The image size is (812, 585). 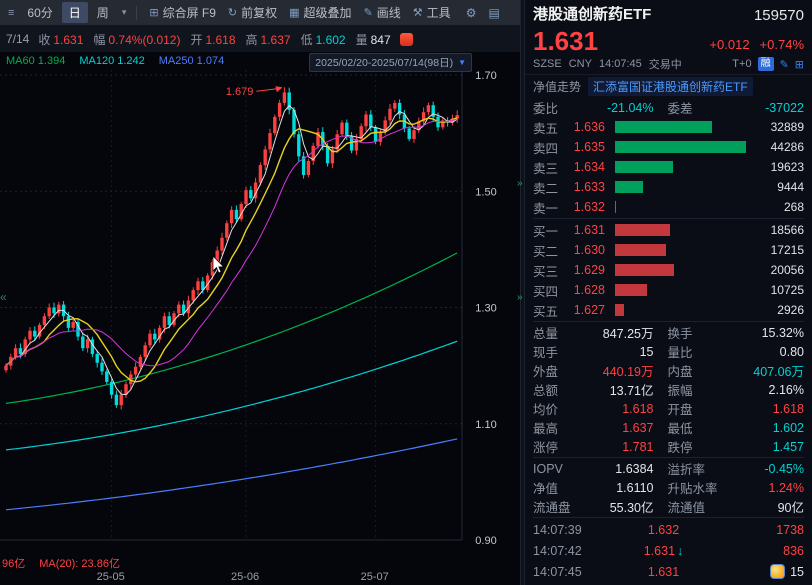 I want to click on trading-status: 交易中, so click(x=665, y=65).